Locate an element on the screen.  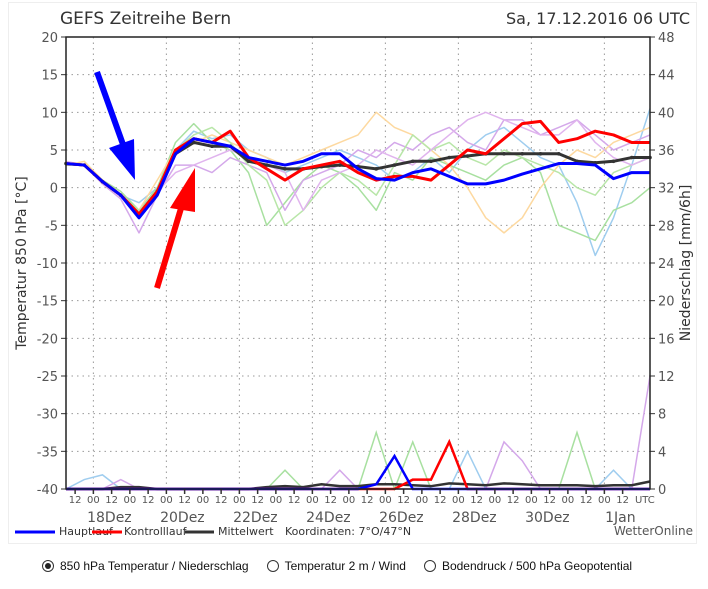
y-tick-label-left: 0 is located at coordinates (54, 189).